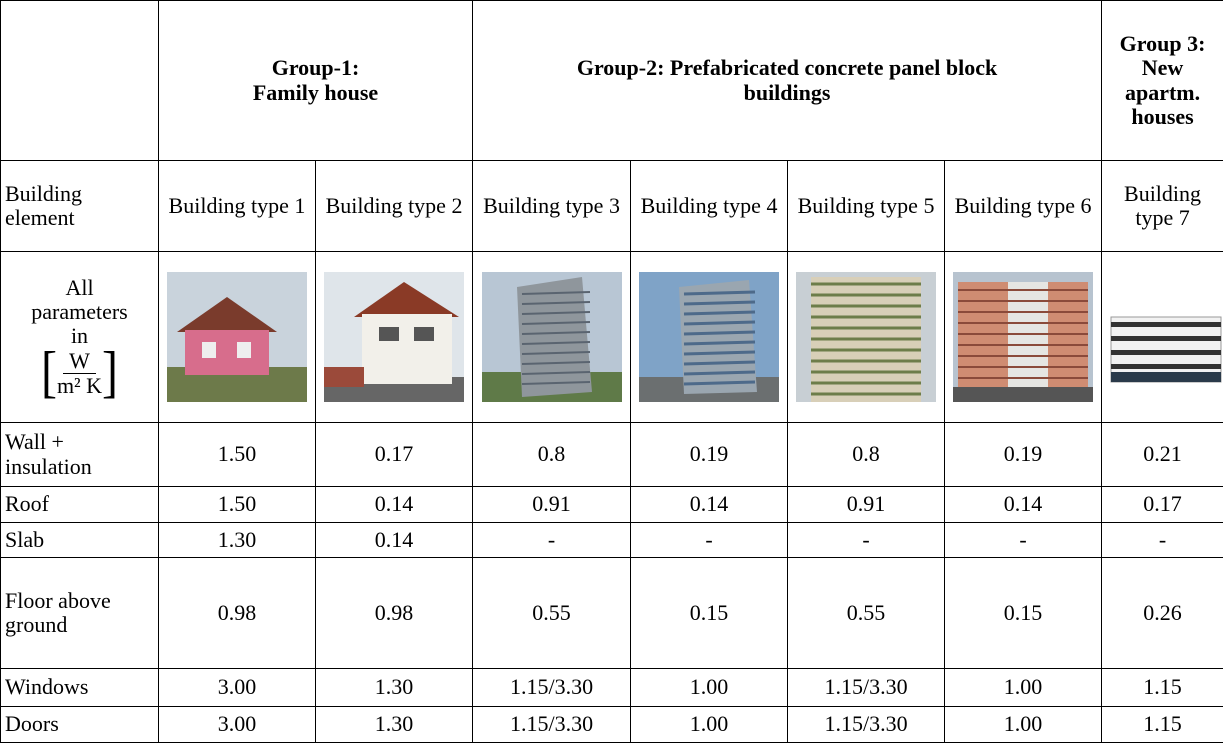 Image resolution: width=1223 pixels, height=743 pixels. What do you see at coordinates (1162, 613) in the screenshot?
I see `value-cell: 0.26` at bounding box center [1162, 613].